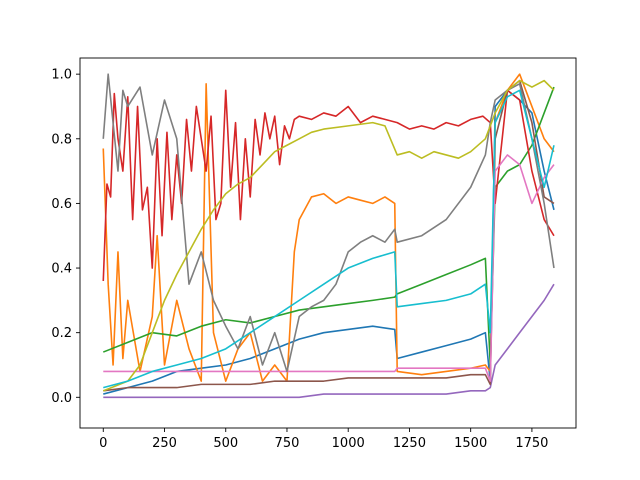 The width and height of the screenshot is (640, 480). I want to click on x-tick-label: 750, so click(287, 443).